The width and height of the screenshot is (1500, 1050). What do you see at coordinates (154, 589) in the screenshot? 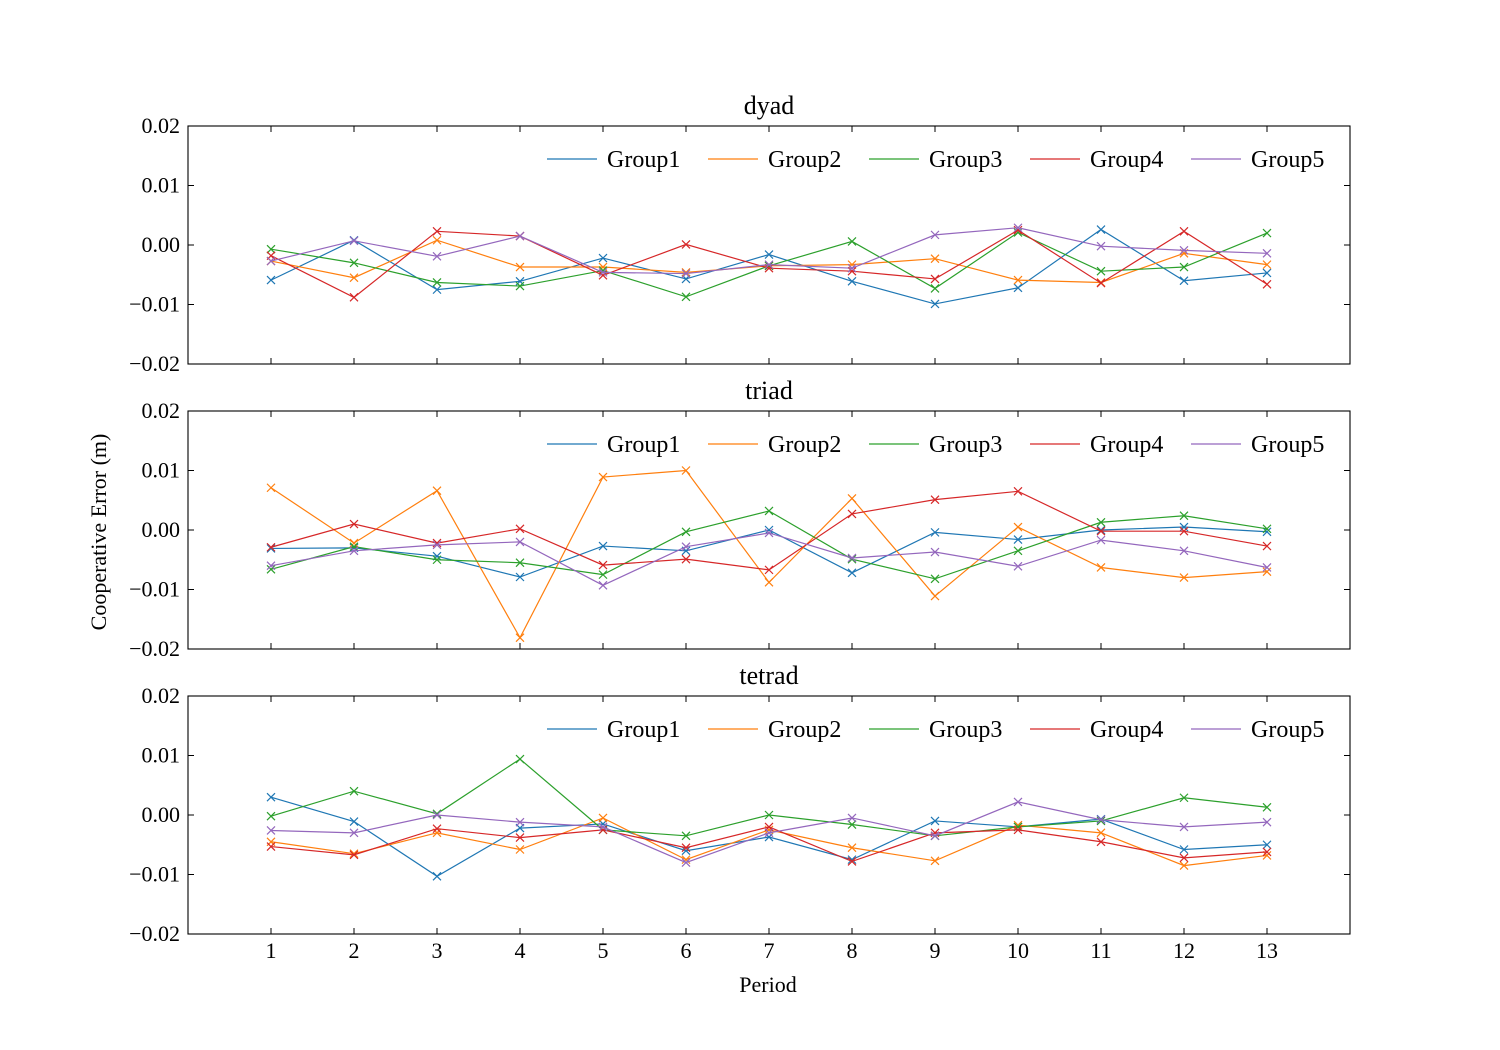
I see `y-tick-label: −0.01` at bounding box center [154, 589].